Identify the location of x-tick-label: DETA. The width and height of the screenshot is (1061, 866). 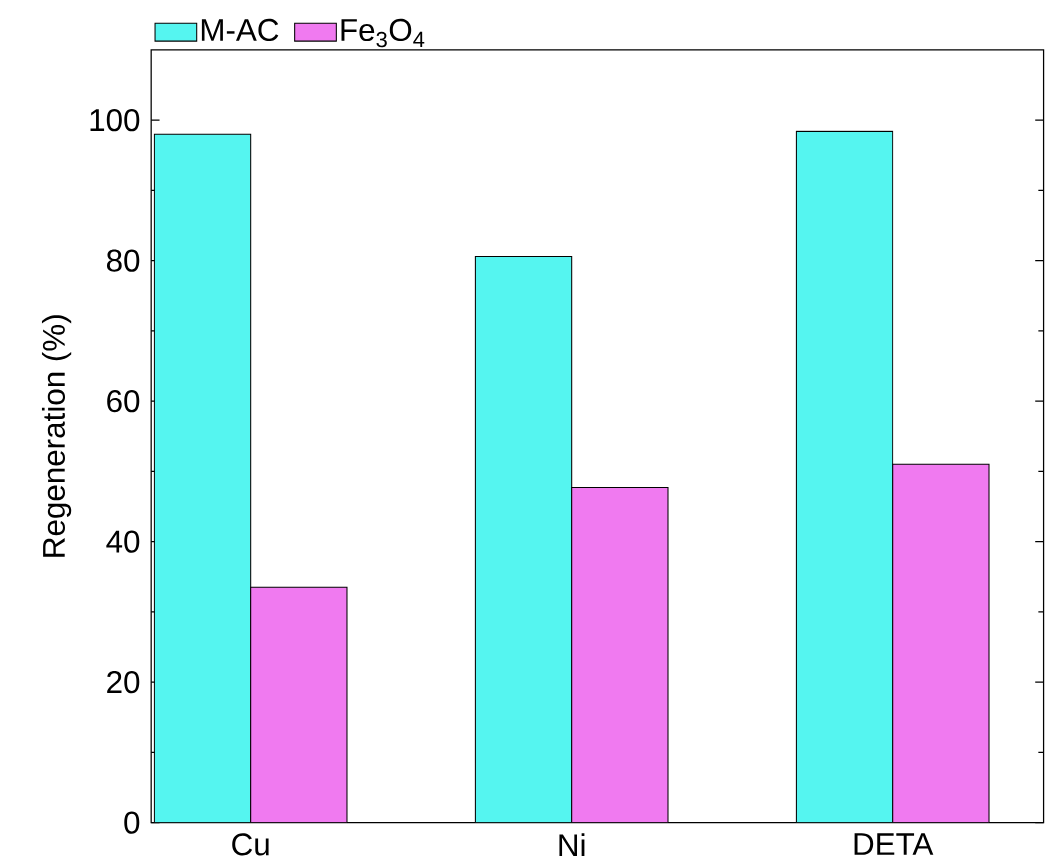
(894, 844).